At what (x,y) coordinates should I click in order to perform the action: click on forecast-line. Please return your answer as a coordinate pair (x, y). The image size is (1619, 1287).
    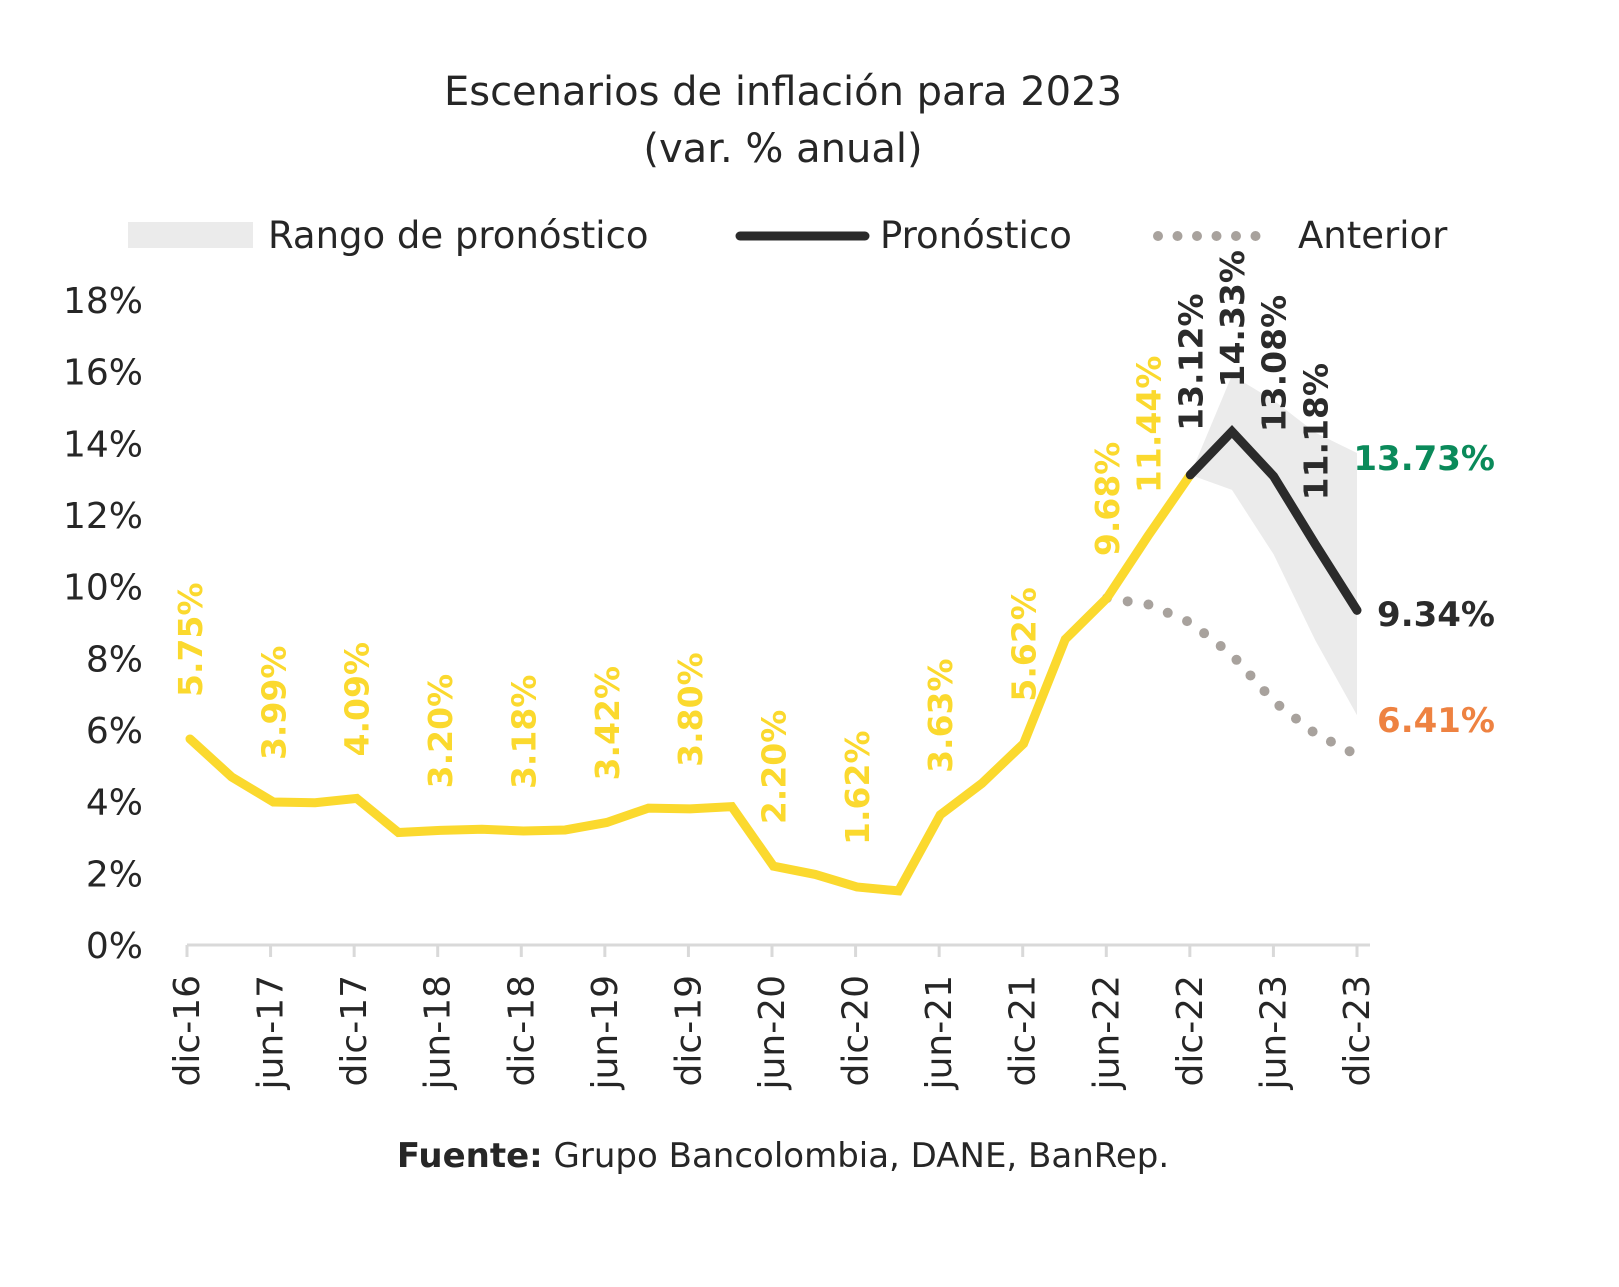
    Looking at the image, I should click on (1273, 519).